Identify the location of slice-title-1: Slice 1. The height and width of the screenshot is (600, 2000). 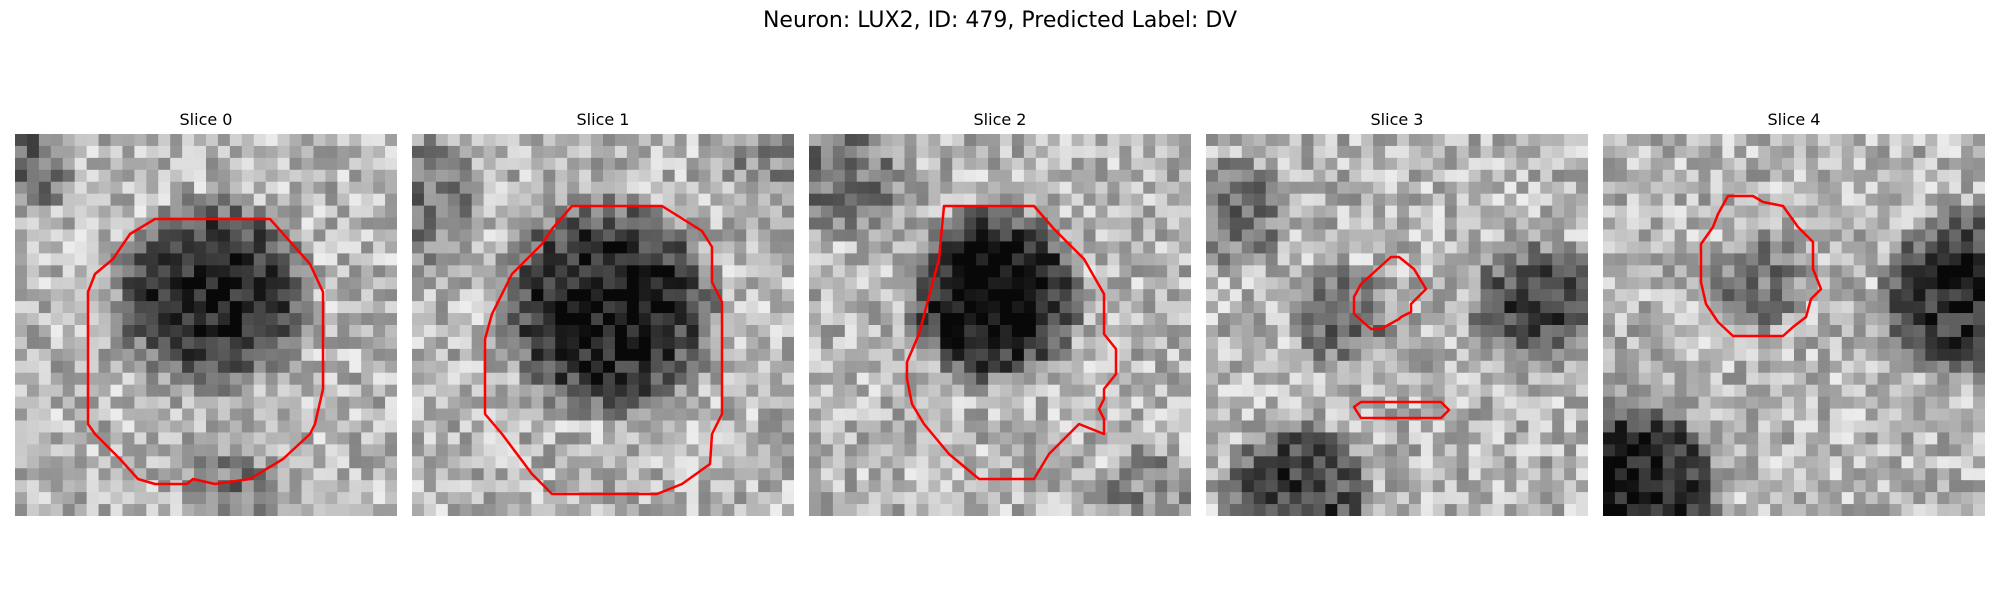
(603, 119).